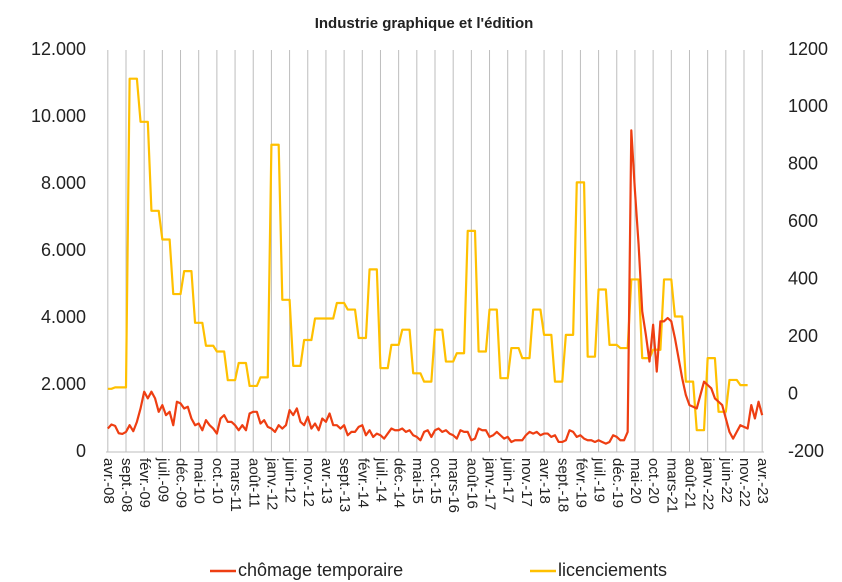 The image size is (842, 582). I want to click on y2-tick-label: 0, so click(793, 393).